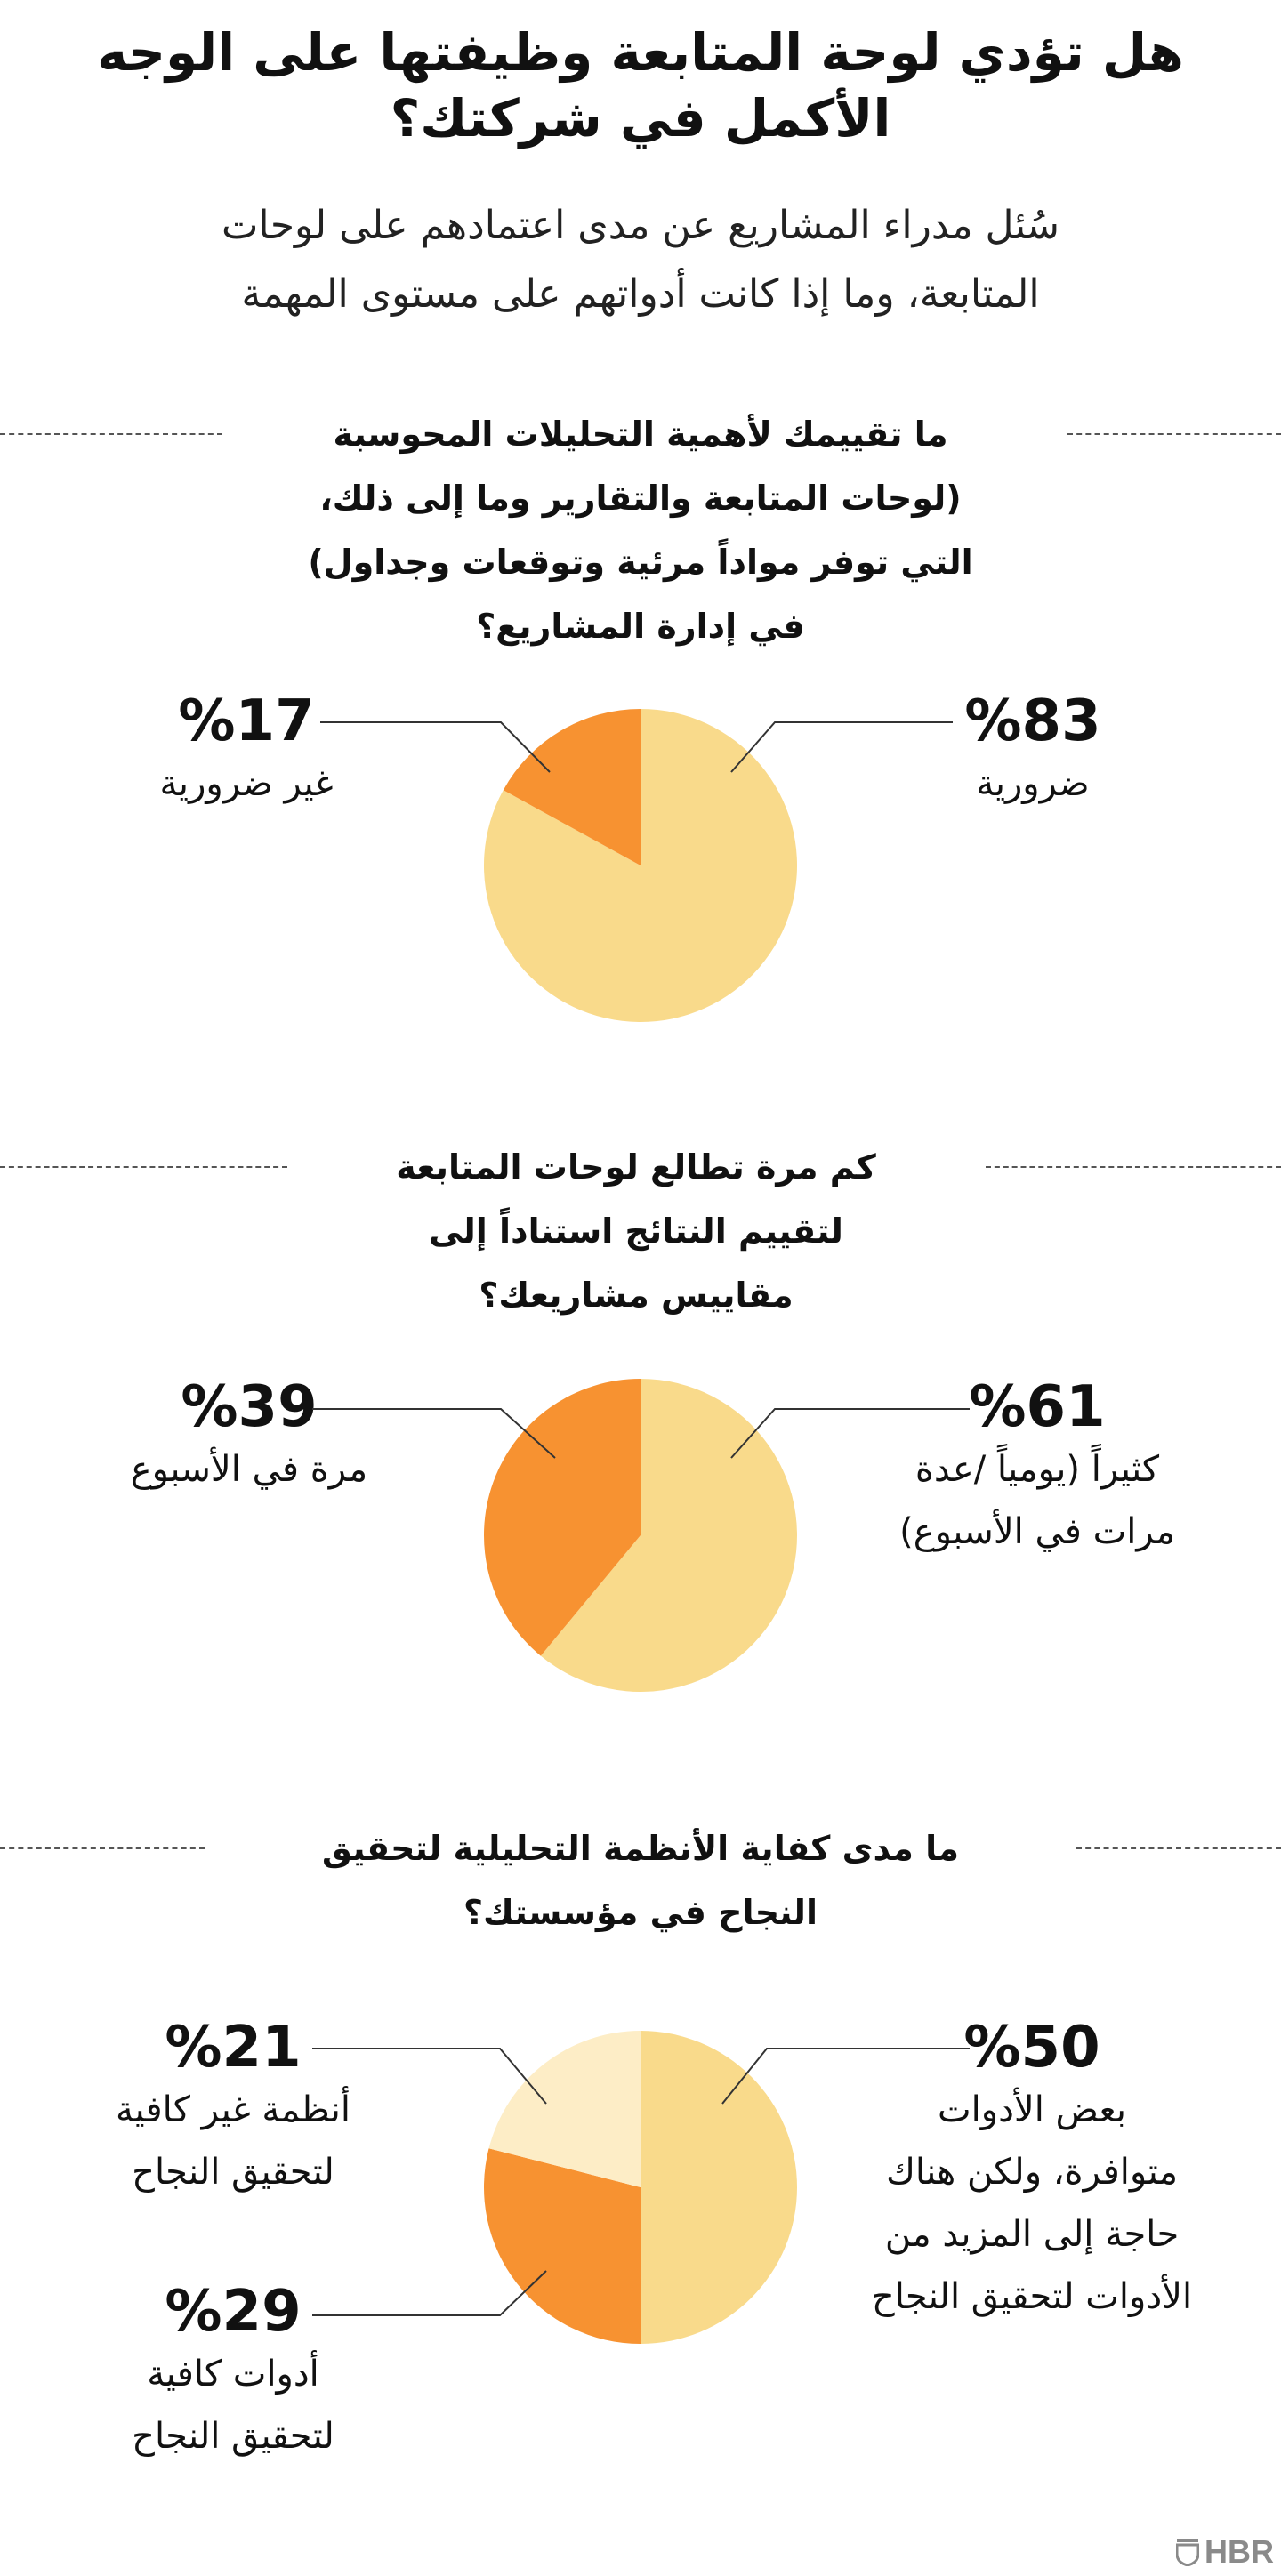  I want to click on question-line: النجاح في مؤسستك؟, so click(640, 1912).